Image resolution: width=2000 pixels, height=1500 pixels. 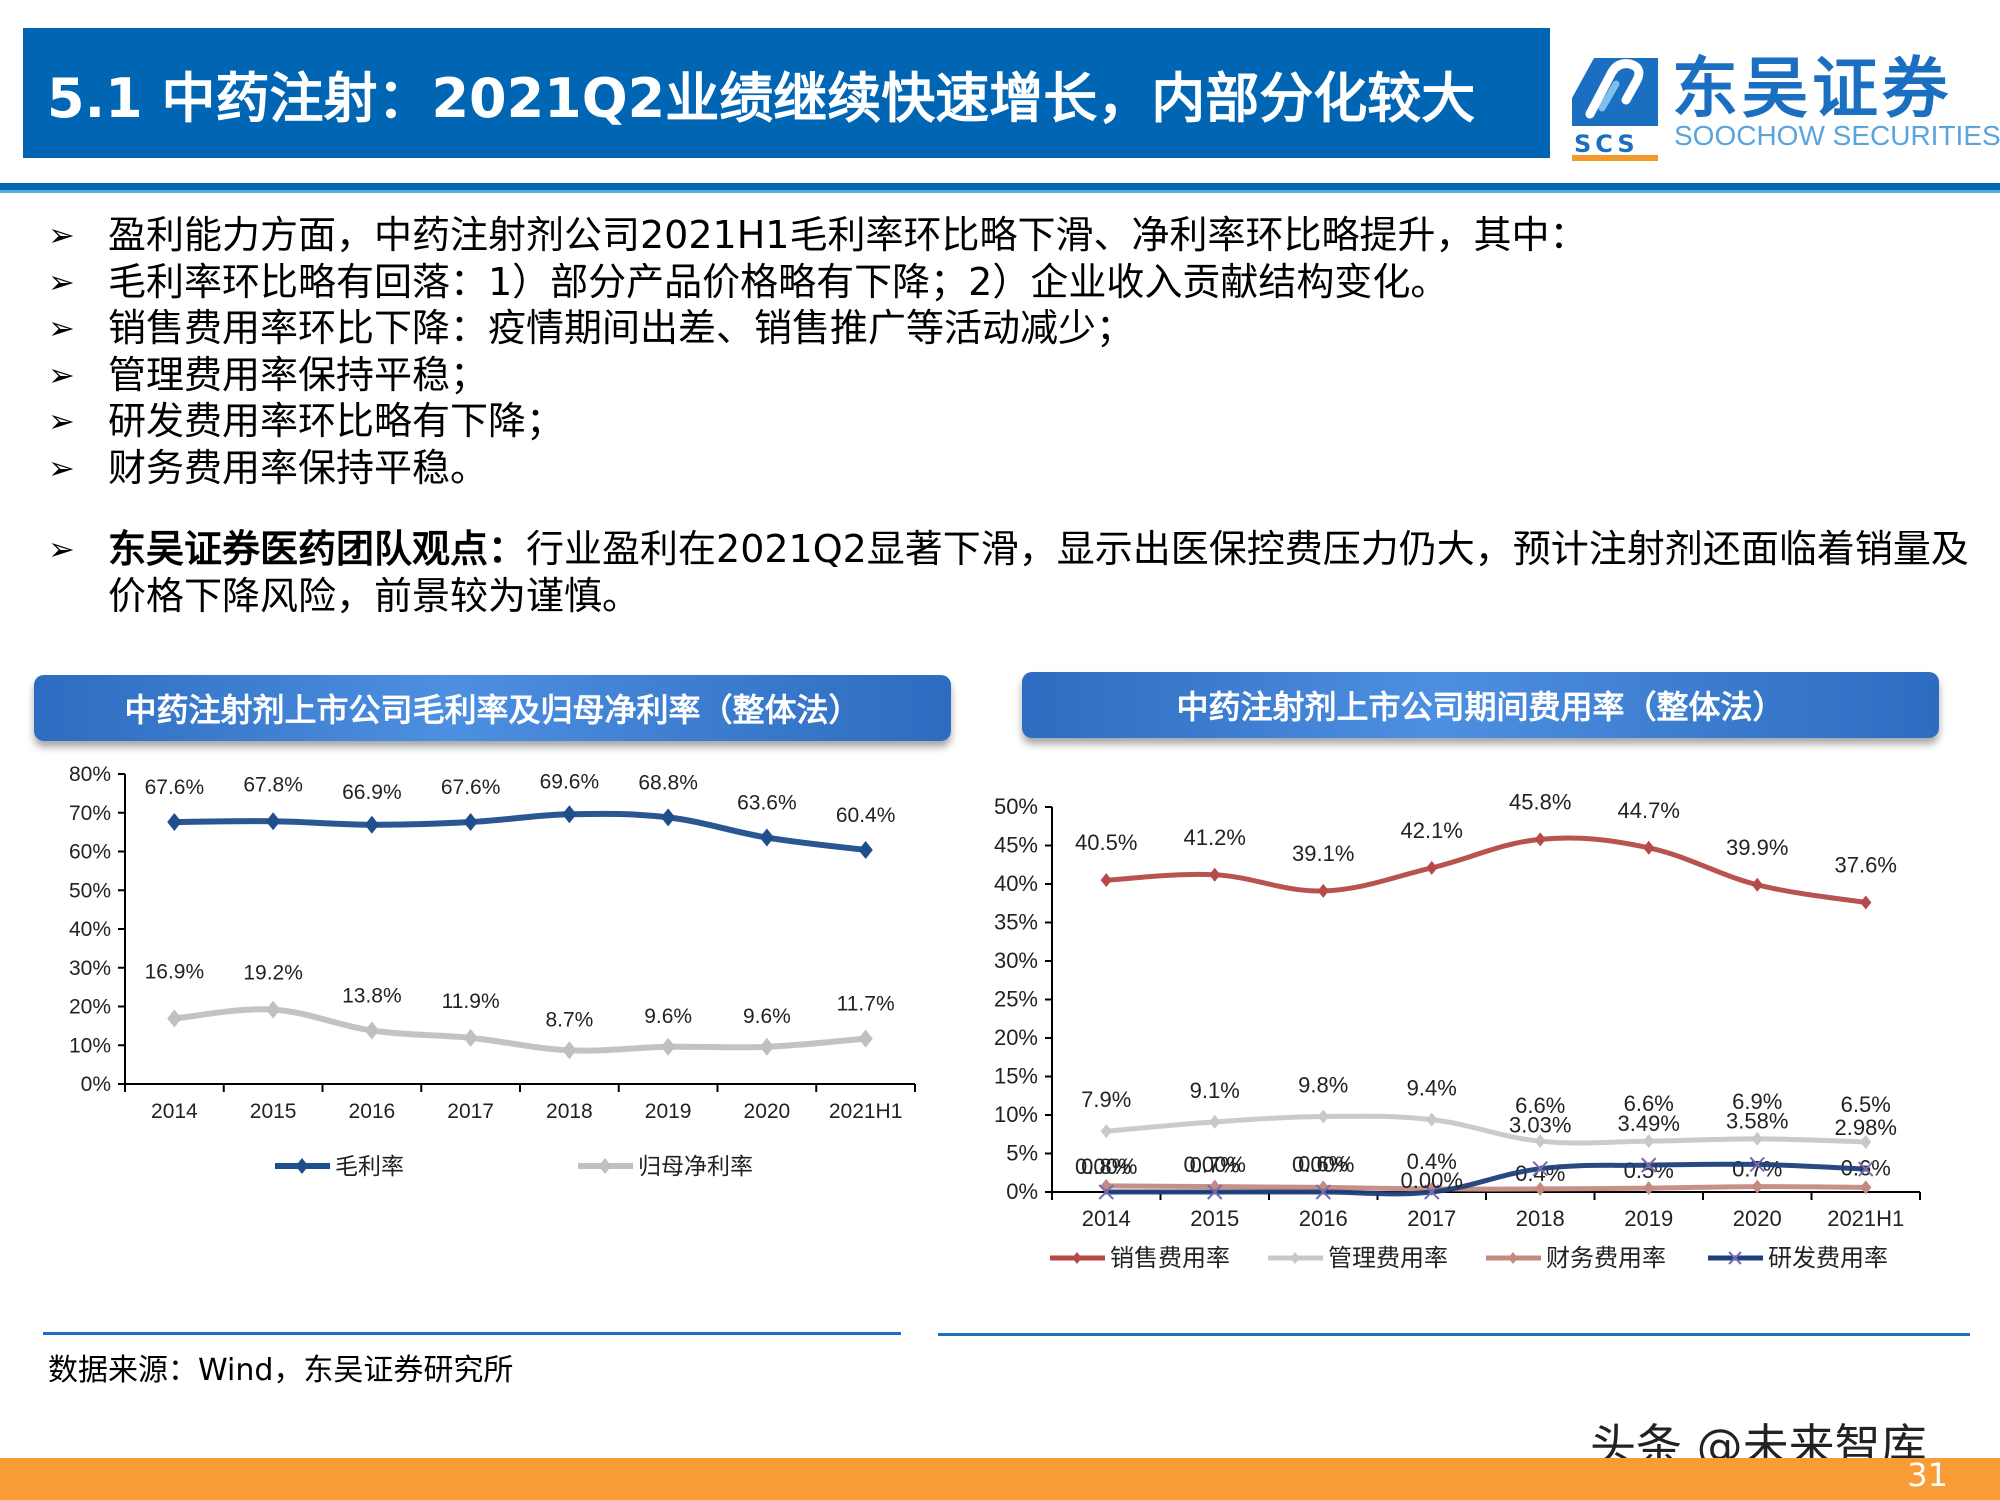 I want to click on logo-scs-text: SCS, so click(x=1606, y=144).